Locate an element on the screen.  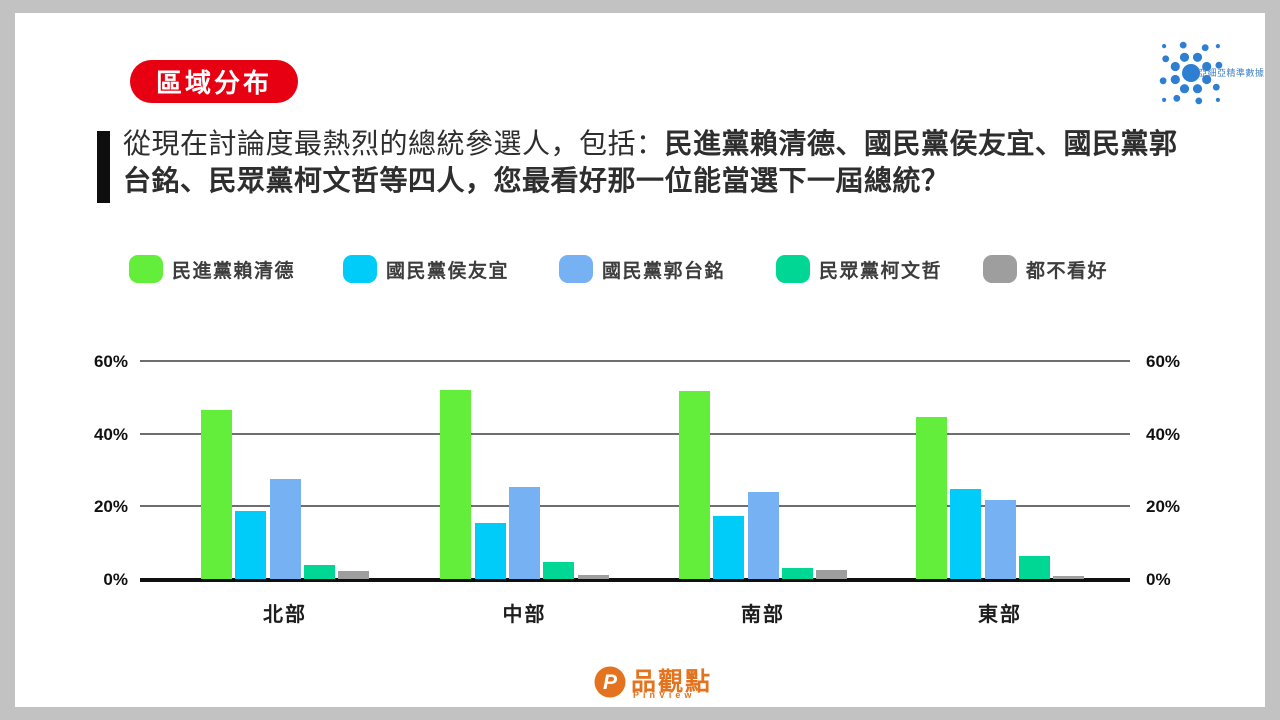
pinview-logo-subtitle: PinView is located at coordinates (664, 695).